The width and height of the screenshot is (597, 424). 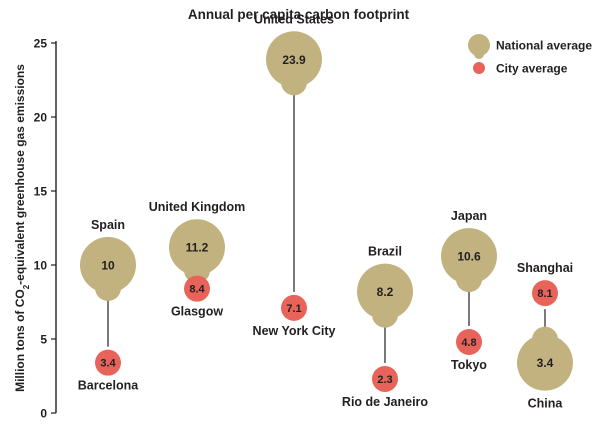 What do you see at coordinates (294, 331) in the screenshot?
I see `city-label-new-york-city: New York City` at bounding box center [294, 331].